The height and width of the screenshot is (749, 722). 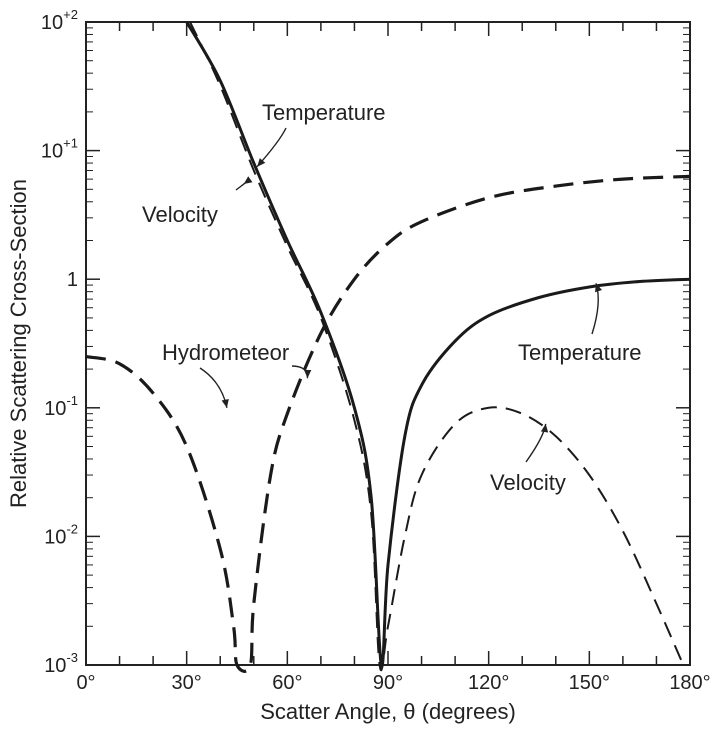 I want to click on y-tick-label: 10⁻³, so click(x=61, y=663).